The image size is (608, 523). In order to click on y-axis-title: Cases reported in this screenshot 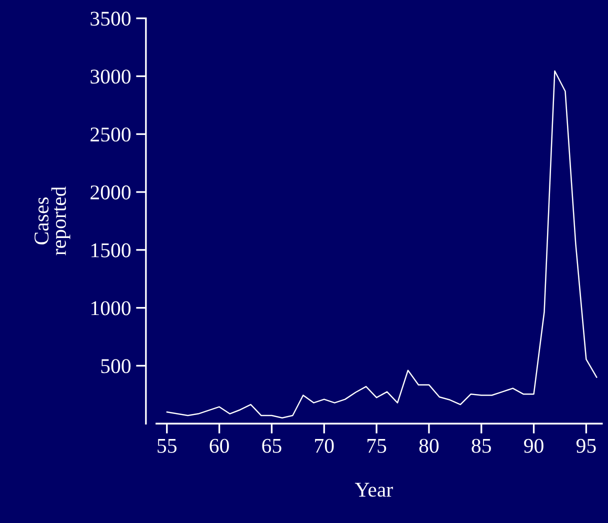, I will do `click(52, 221)`.